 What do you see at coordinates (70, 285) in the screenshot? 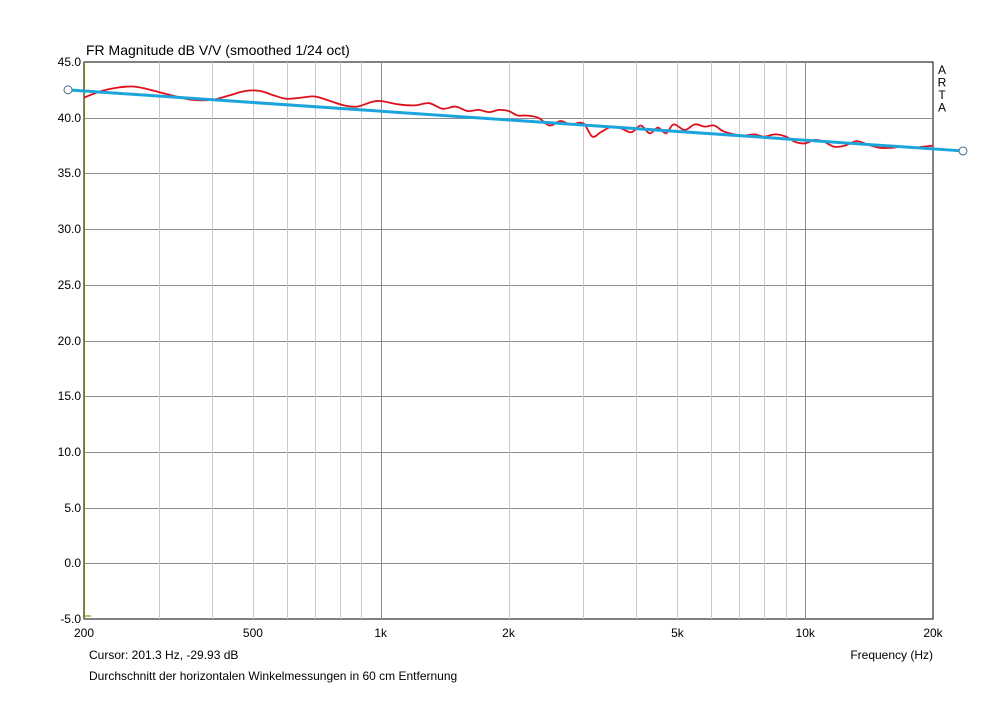
I see `y-tick-label: 25.0` at bounding box center [70, 285].